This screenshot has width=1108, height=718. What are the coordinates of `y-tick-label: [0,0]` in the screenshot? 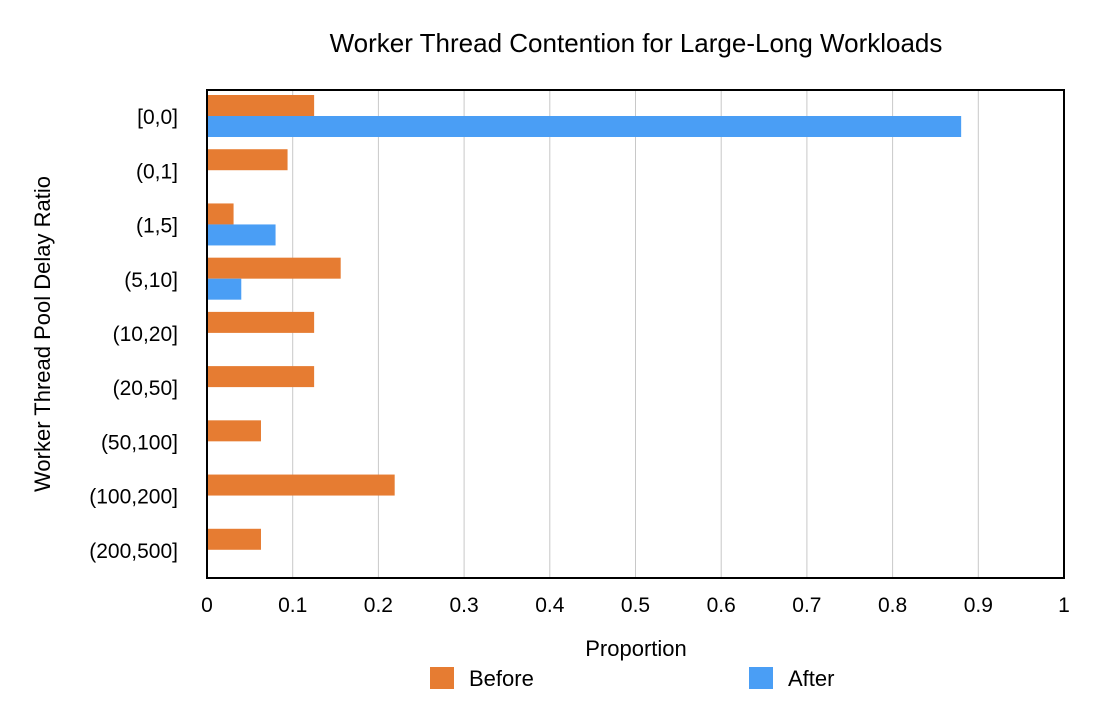 It's located at (157, 117).